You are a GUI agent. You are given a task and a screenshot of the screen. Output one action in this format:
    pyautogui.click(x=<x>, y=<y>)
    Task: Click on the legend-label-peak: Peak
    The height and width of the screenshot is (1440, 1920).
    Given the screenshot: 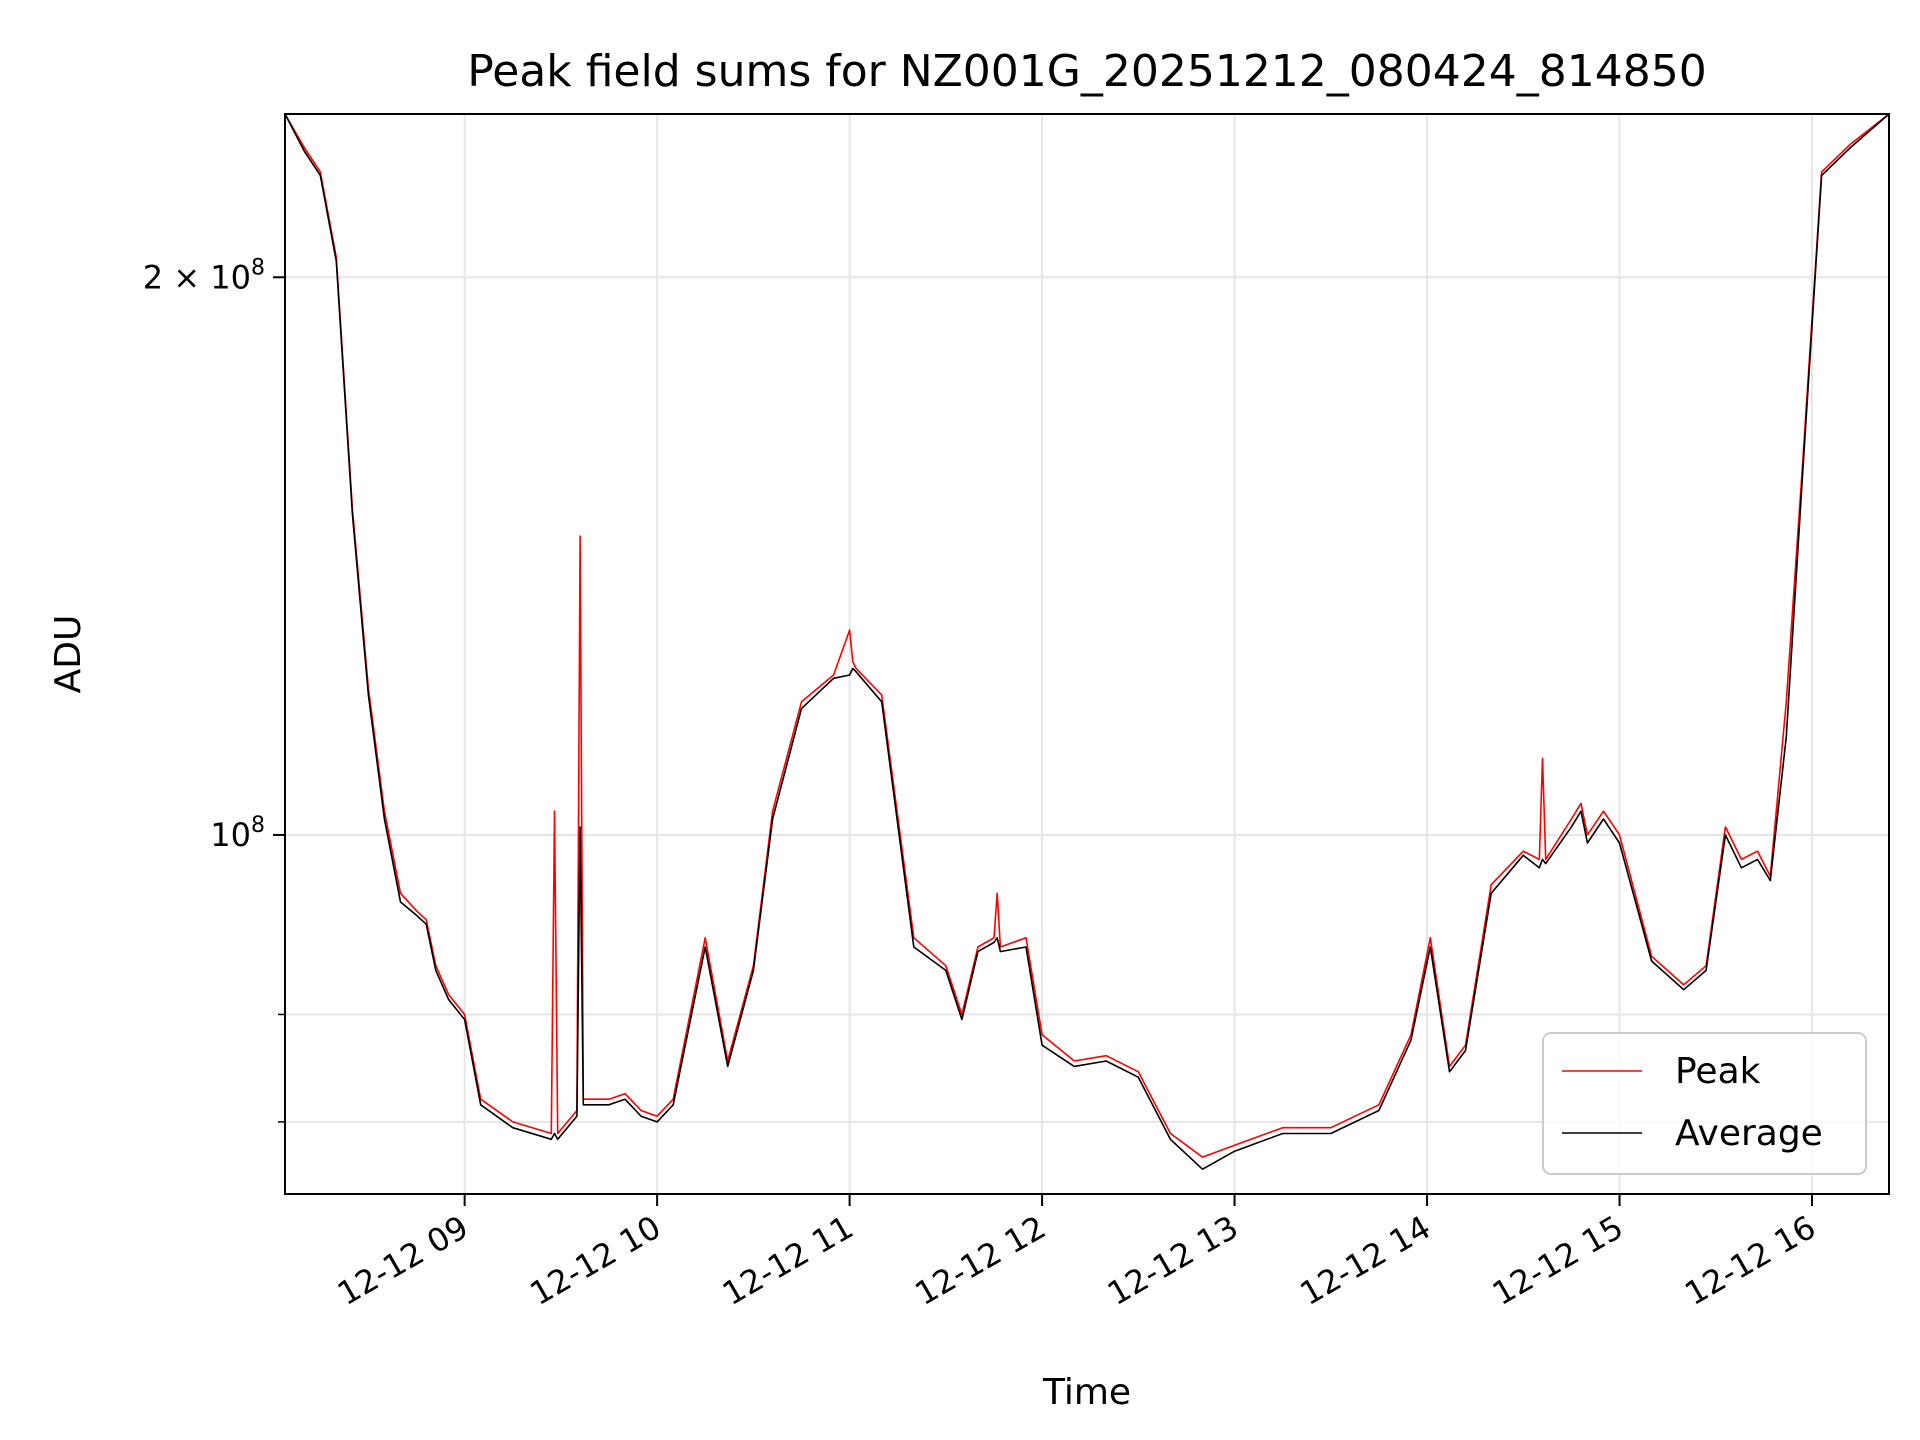 What is the action you would take?
    pyautogui.click(x=1718, y=1071)
    